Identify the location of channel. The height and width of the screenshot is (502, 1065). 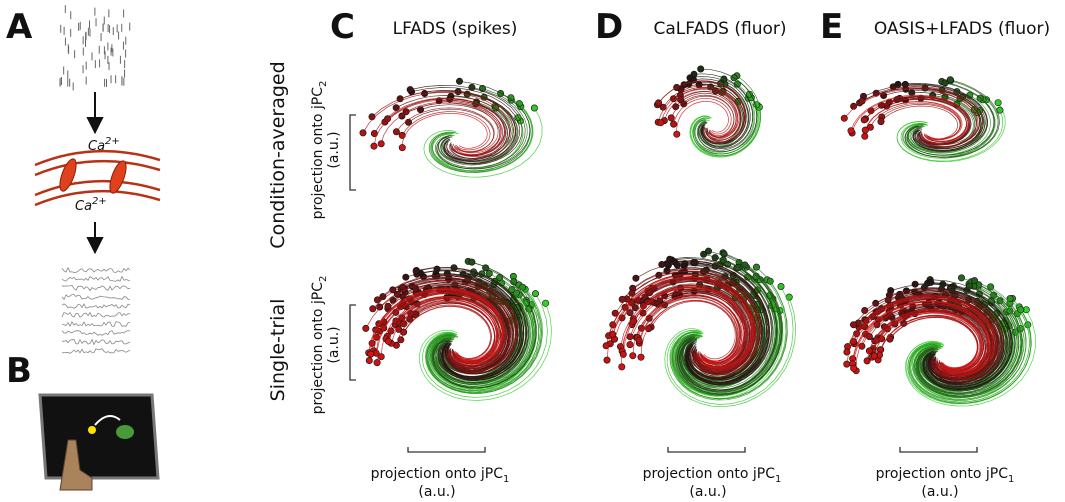
(93, 176).